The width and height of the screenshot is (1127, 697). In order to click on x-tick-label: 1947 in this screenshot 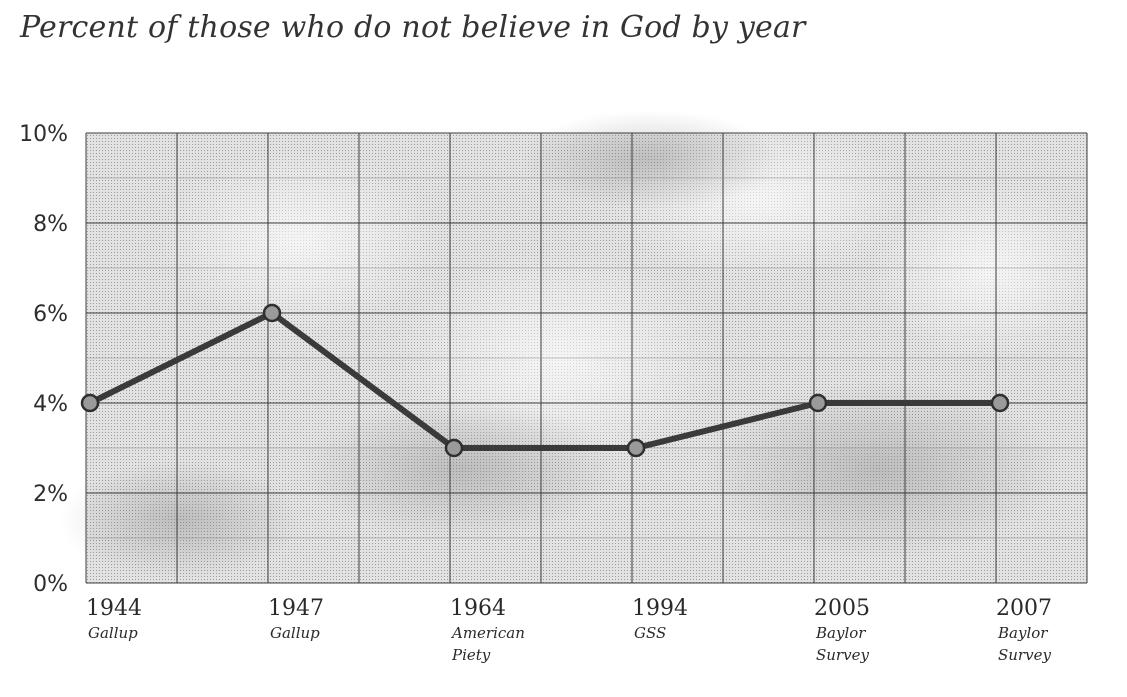, I will do `click(296, 608)`.